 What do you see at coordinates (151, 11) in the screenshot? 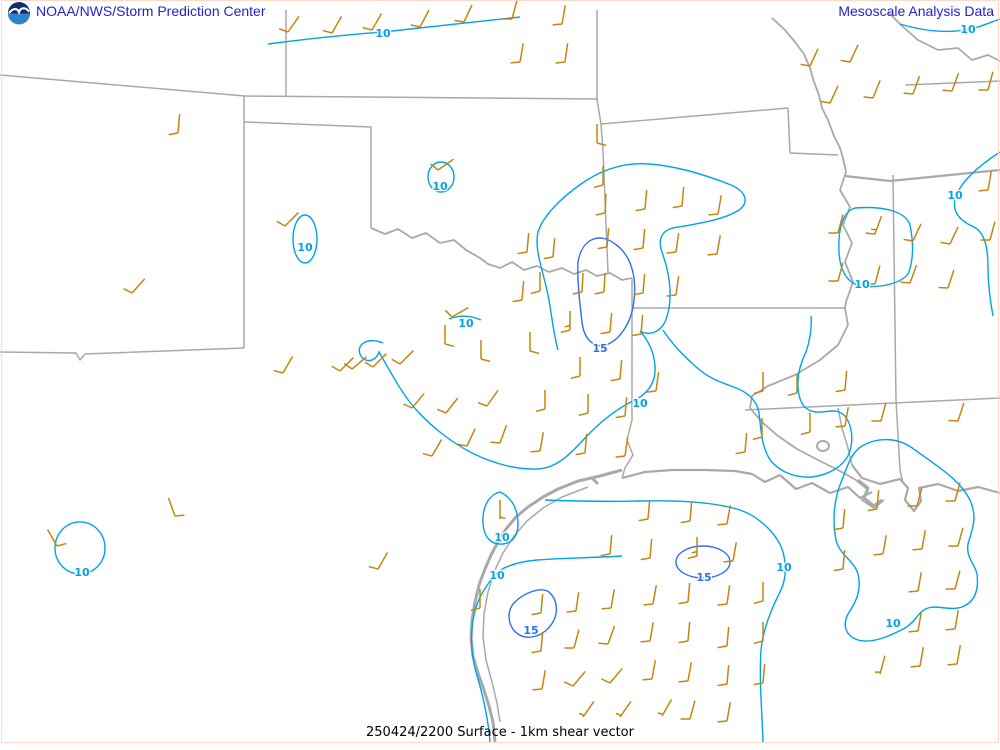
I see `page-title: NOAA/NWS/Storm Prediction Center` at bounding box center [151, 11].